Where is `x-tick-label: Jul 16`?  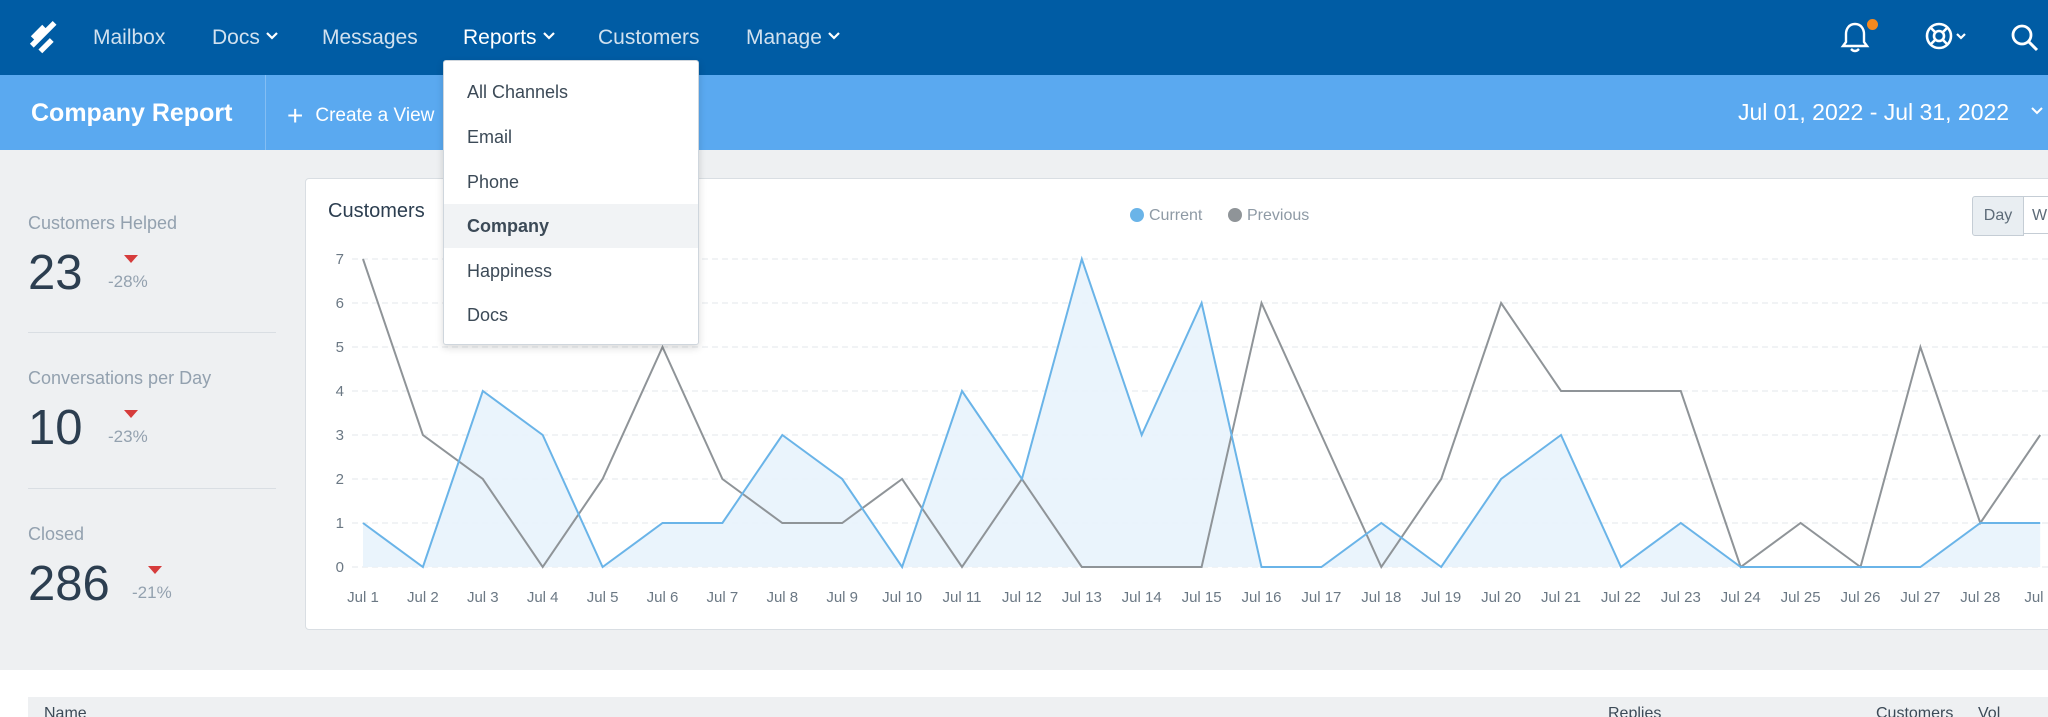 x-tick-label: Jul 16 is located at coordinates (1261, 597).